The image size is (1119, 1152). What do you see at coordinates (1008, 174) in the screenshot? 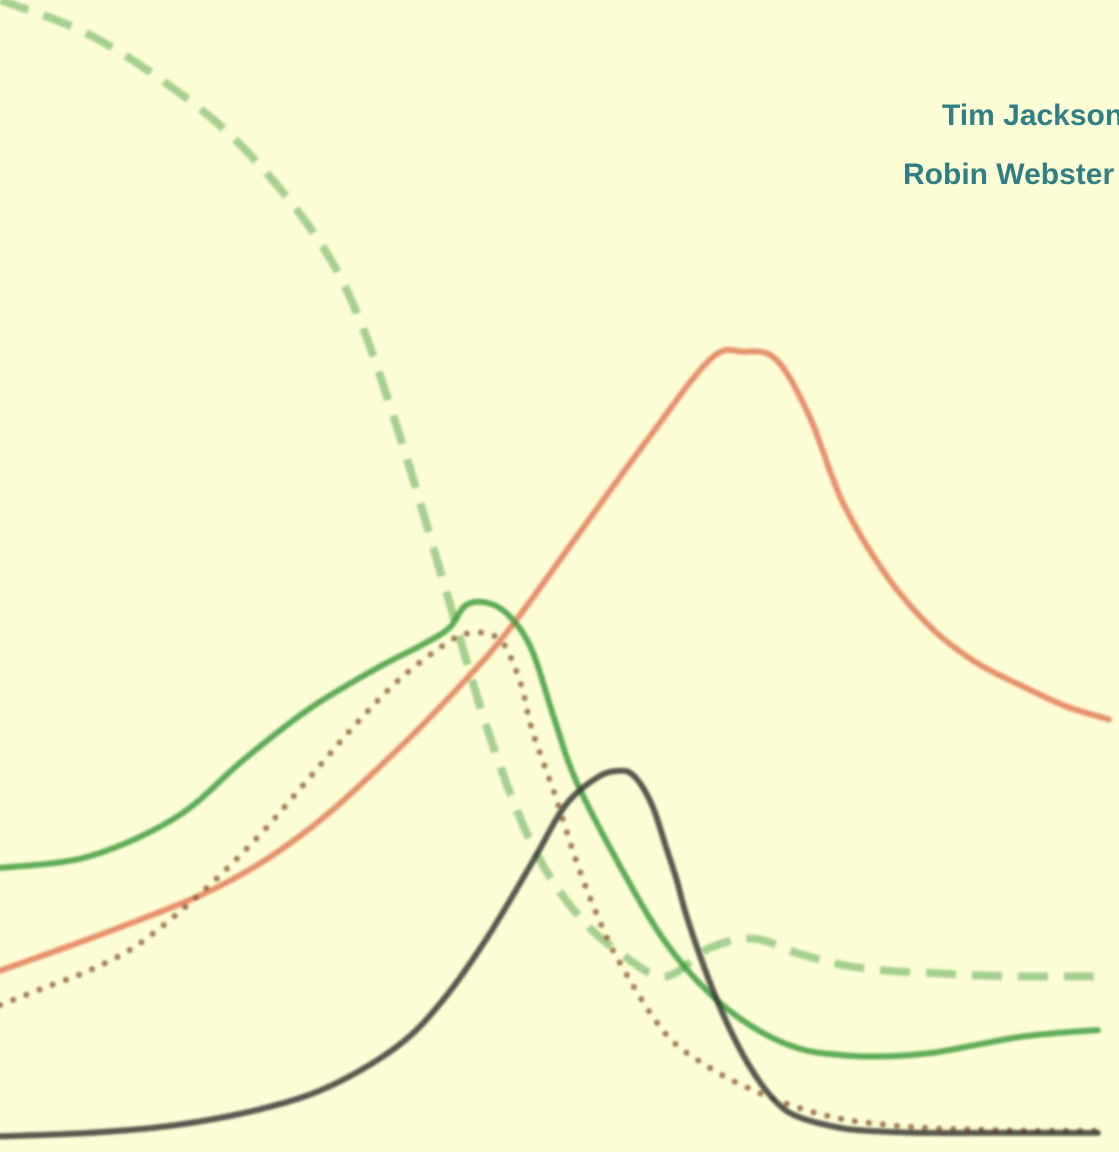
I see `credit-name-2: Robin Webster` at bounding box center [1008, 174].